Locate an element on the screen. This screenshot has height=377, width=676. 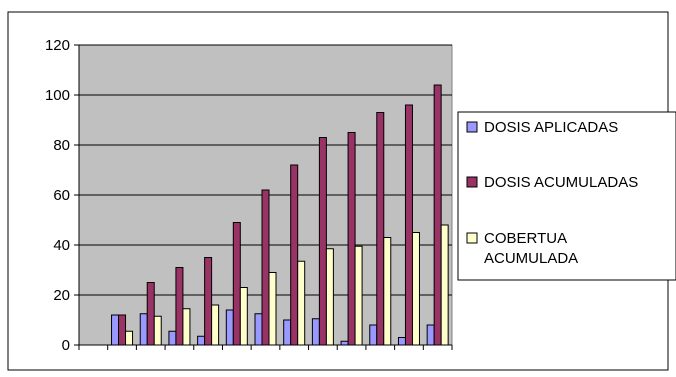
legend-label: COBERTUA is located at coordinates (525, 238).